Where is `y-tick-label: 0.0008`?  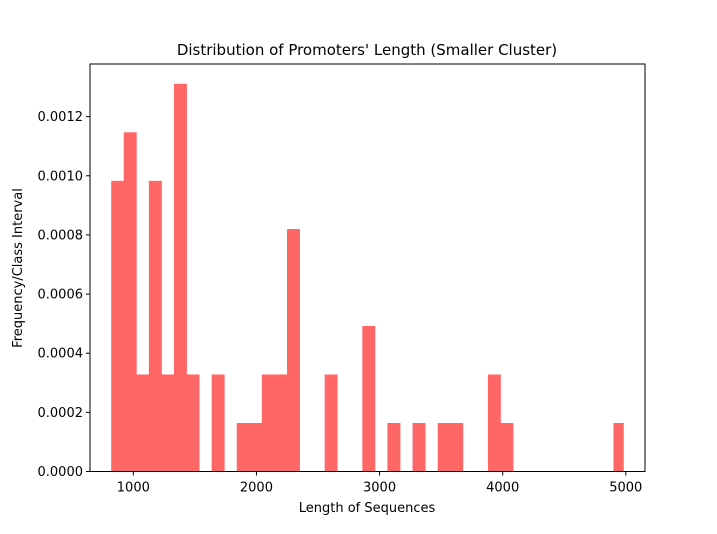
y-tick-label: 0.0008 is located at coordinates (61, 235).